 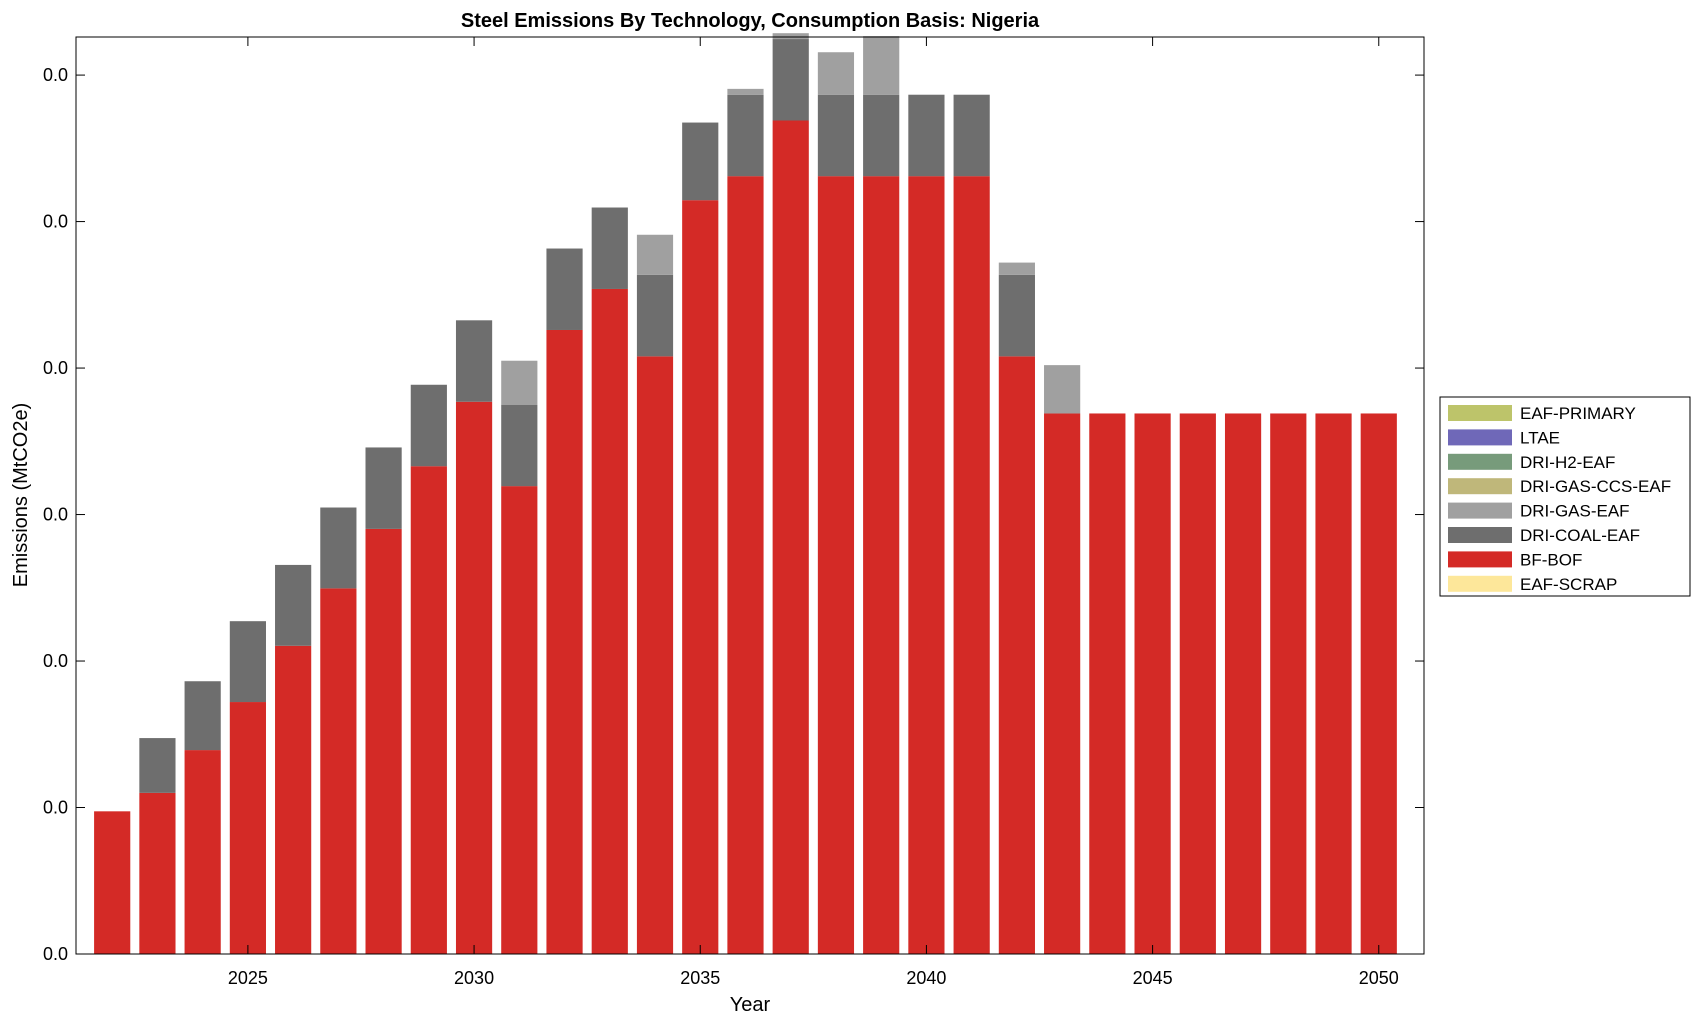 What do you see at coordinates (1062, 389) in the screenshot?
I see `bar-dri-gas-eaf-2043` at bounding box center [1062, 389].